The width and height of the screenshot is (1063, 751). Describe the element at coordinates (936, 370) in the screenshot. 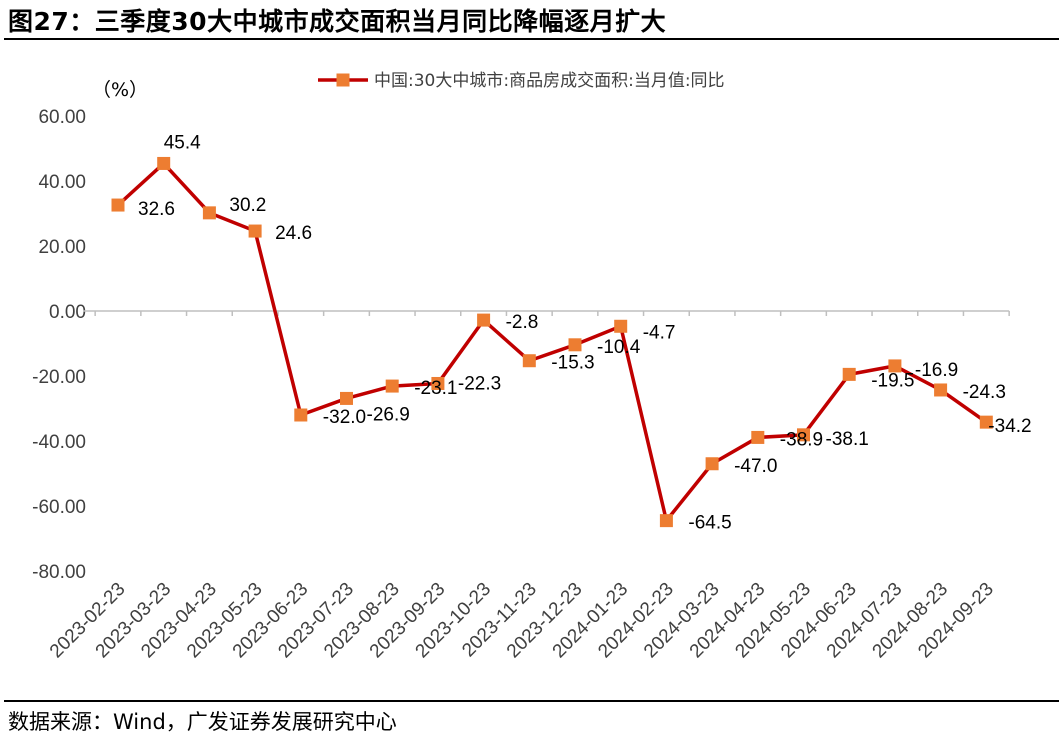

I see `data-label: -16.9` at that location.